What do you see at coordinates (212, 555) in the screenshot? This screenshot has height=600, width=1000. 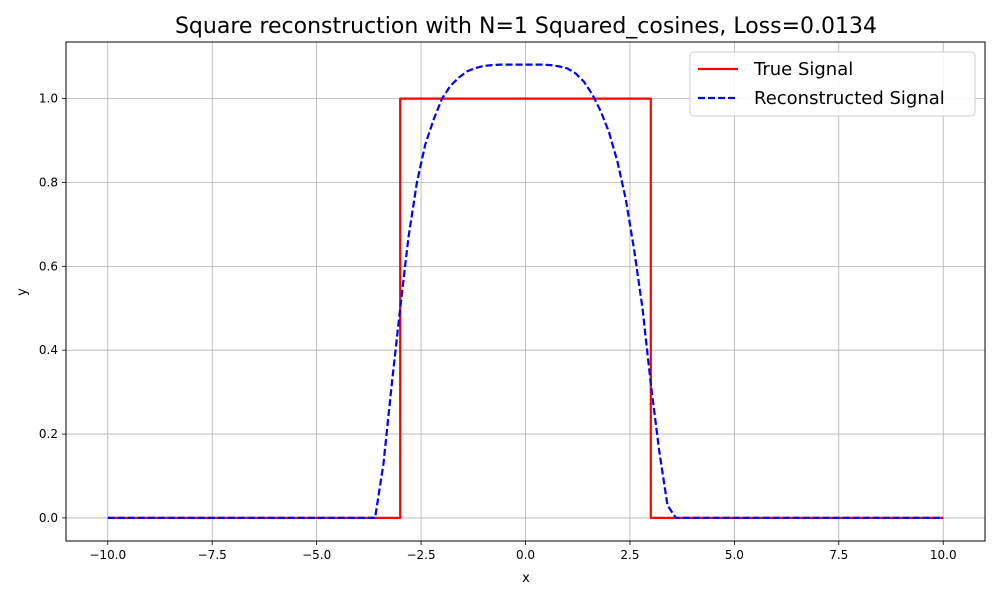 I see `x-tick-label: −7.5` at bounding box center [212, 555].